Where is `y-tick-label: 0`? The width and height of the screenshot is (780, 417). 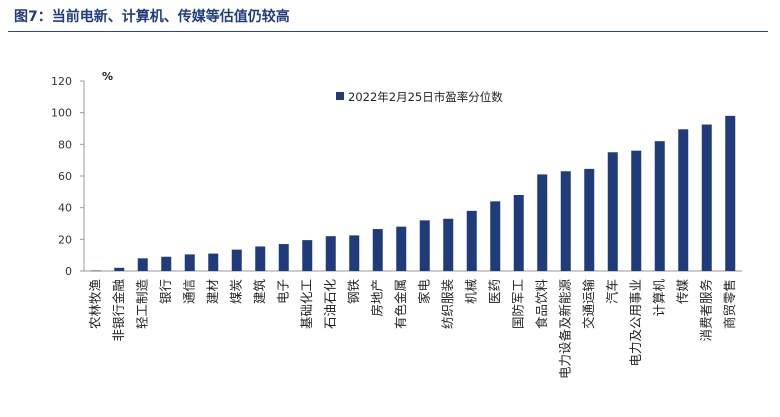 y-tick-label: 0 is located at coordinates (68, 271).